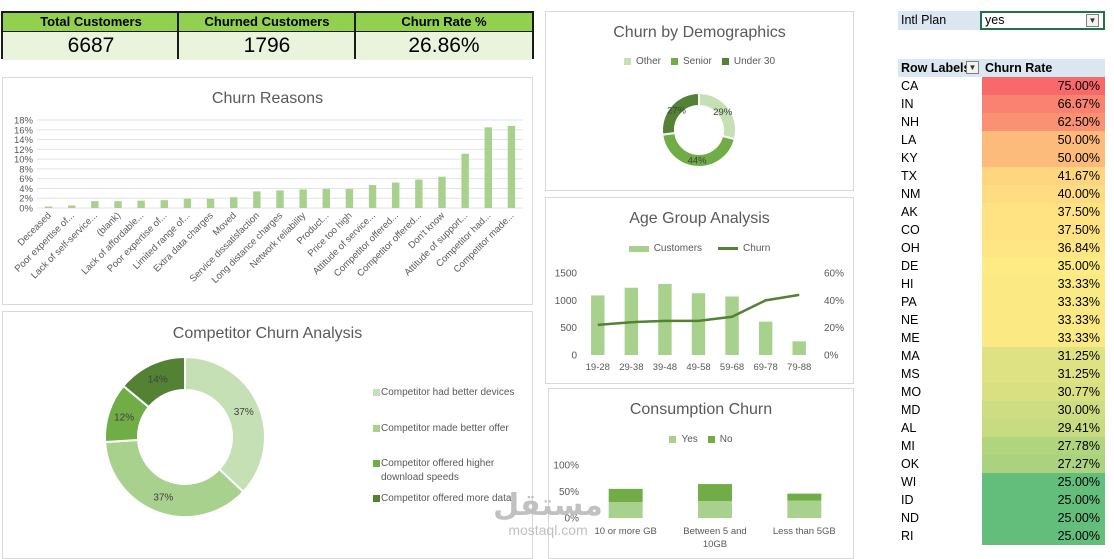  I want to click on pivot-row: NM 40.00%, so click(1001, 194).